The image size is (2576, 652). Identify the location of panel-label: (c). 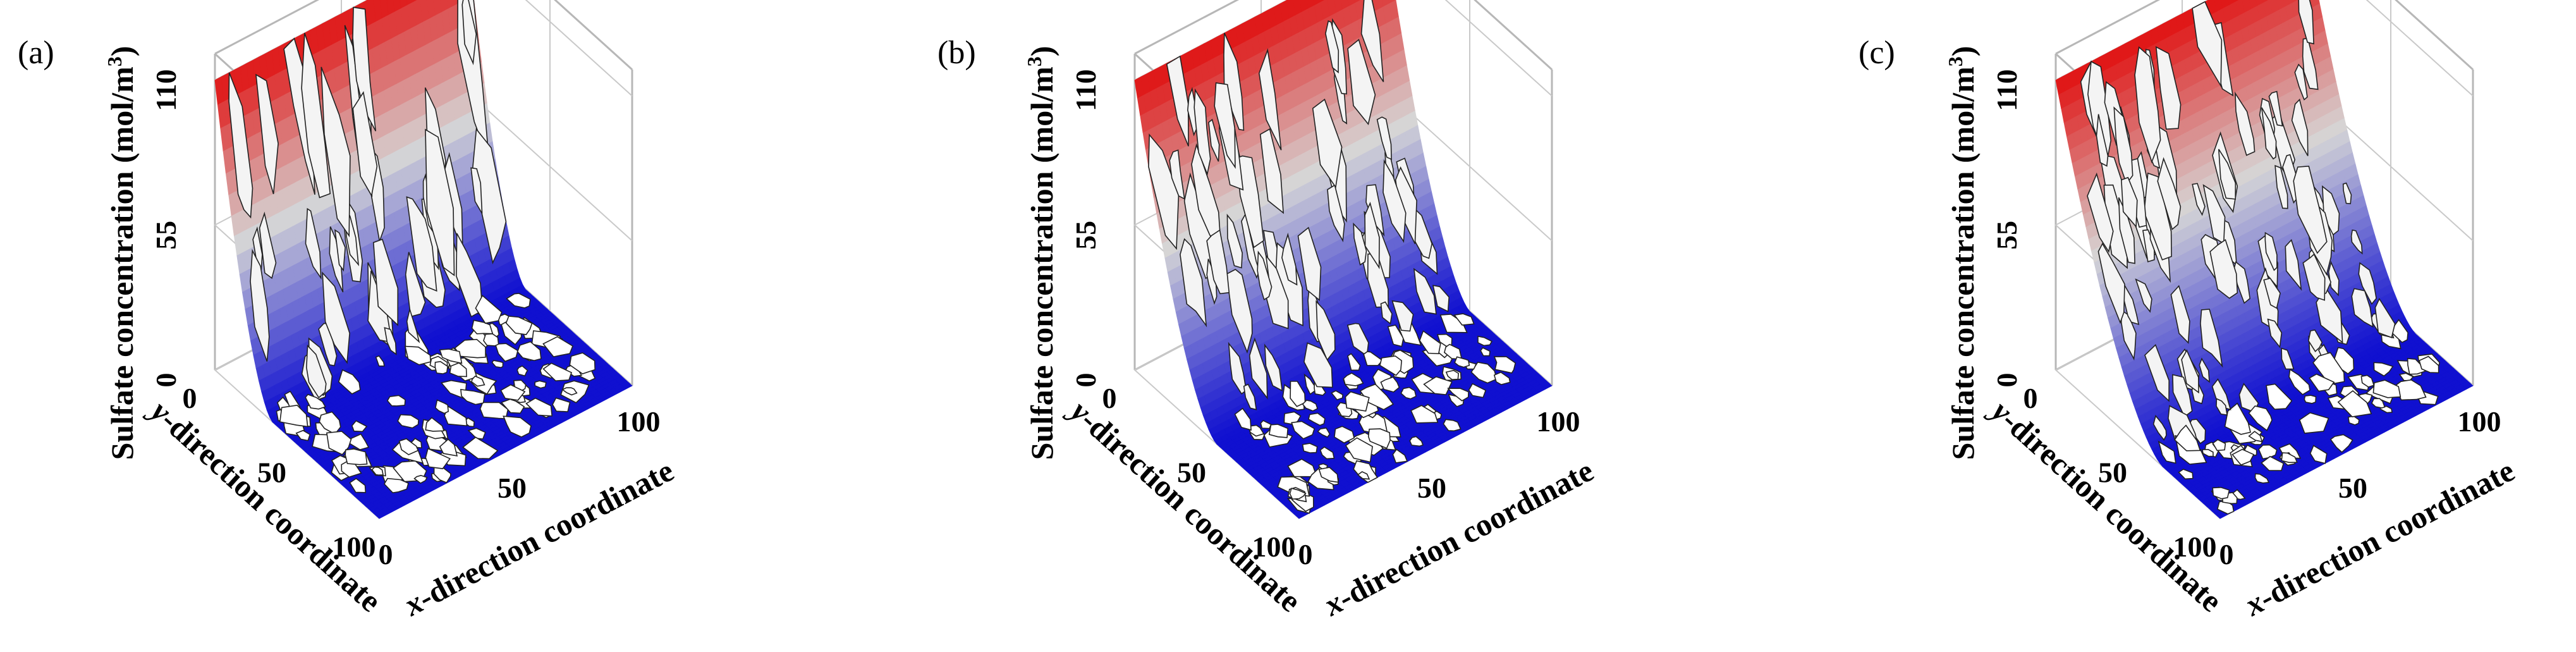
(1877, 53).